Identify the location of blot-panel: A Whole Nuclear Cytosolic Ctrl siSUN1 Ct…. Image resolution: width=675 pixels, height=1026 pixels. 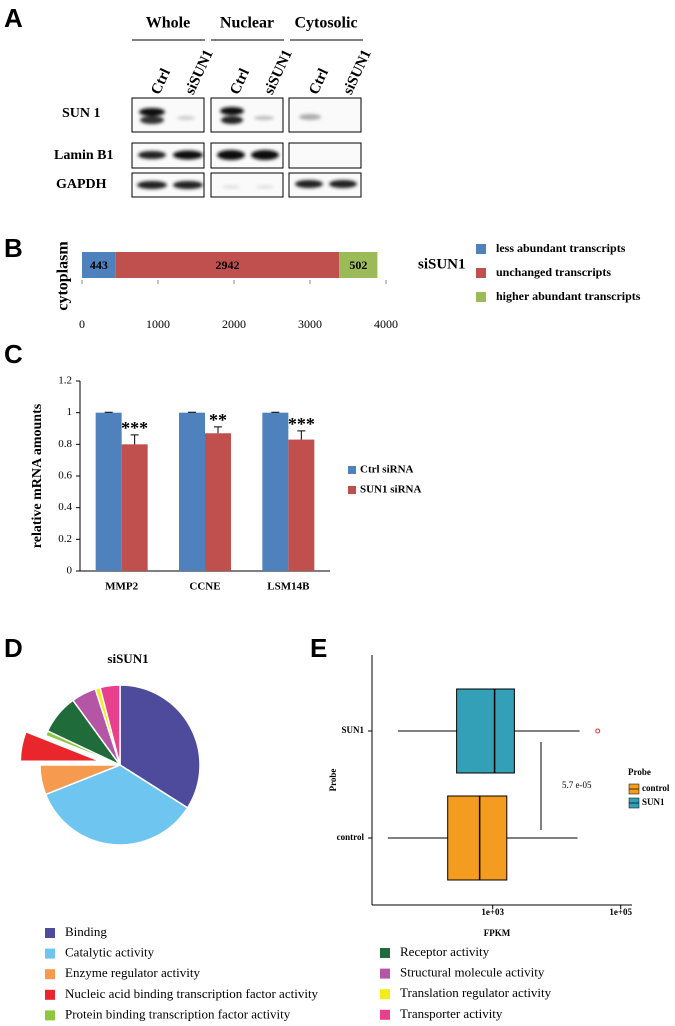
(189, 100).